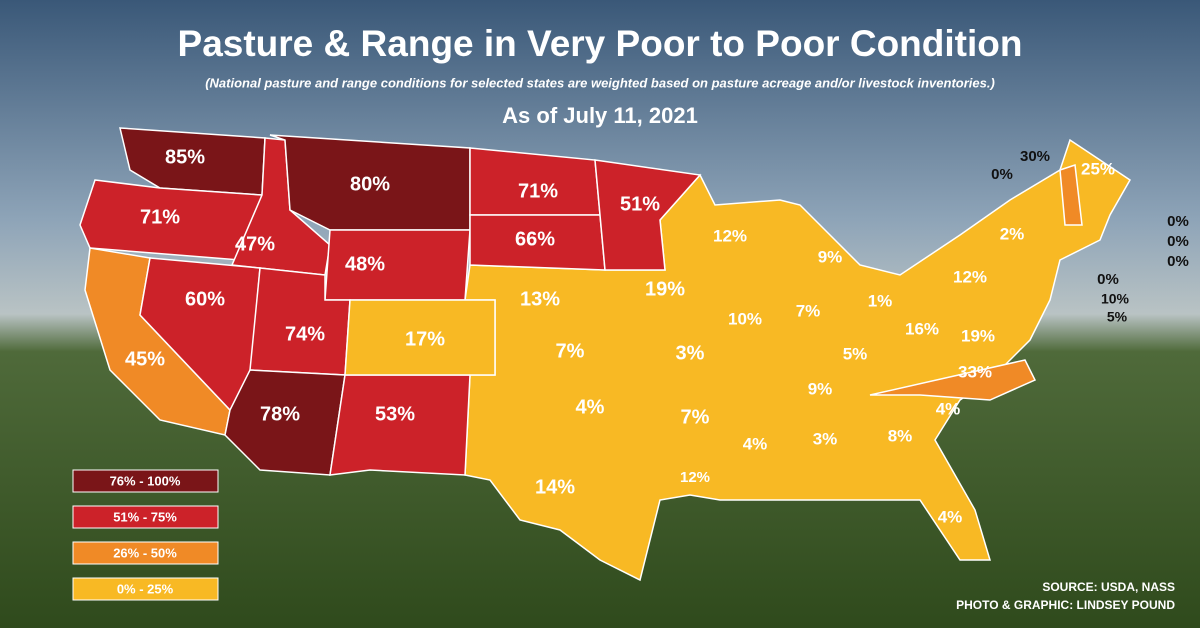 The height and width of the screenshot is (633, 1200). Describe the element at coordinates (280, 414) in the screenshot. I see `state-label: 78%` at that location.